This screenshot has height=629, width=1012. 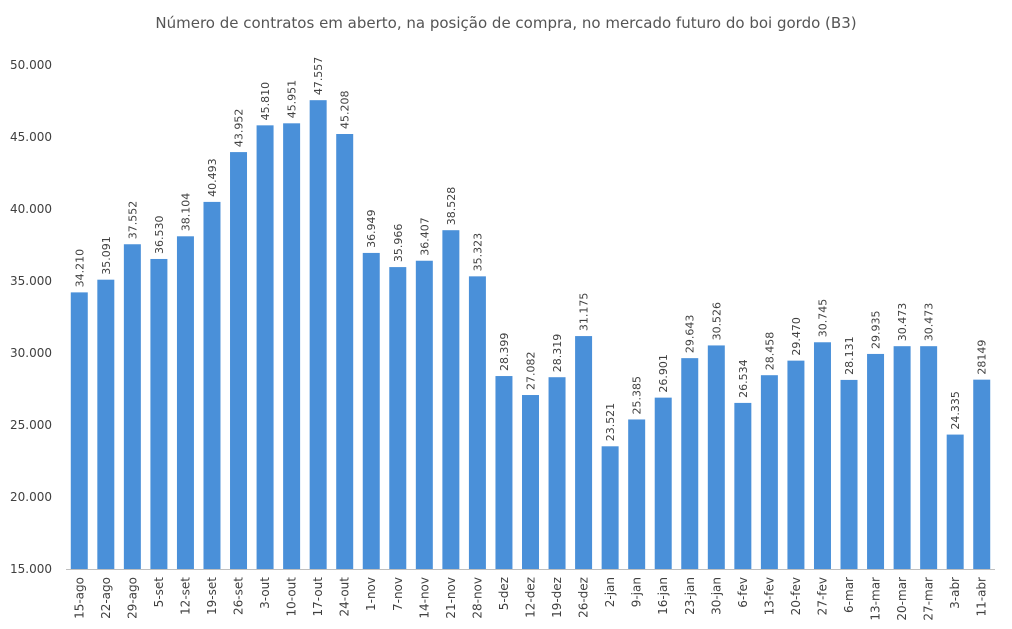 What do you see at coordinates (716, 321) in the screenshot?
I see `data-label: 30.526` at bounding box center [716, 321].